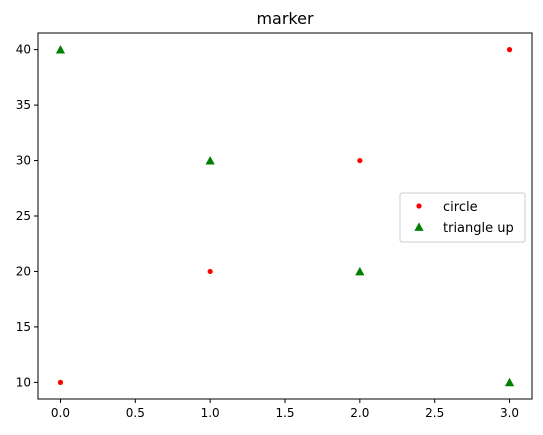 The image size is (543, 435). Describe the element at coordinates (23, 50) in the screenshot. I see `y-tick-label: 40` at that location.